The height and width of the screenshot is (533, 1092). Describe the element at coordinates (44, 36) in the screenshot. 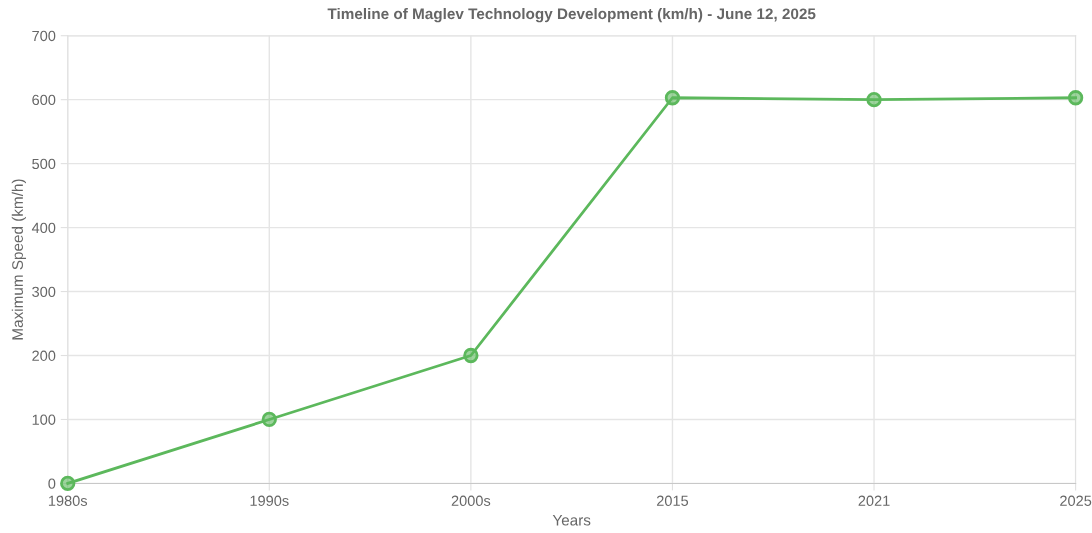

I see `y-tick-label: 700` at that location.